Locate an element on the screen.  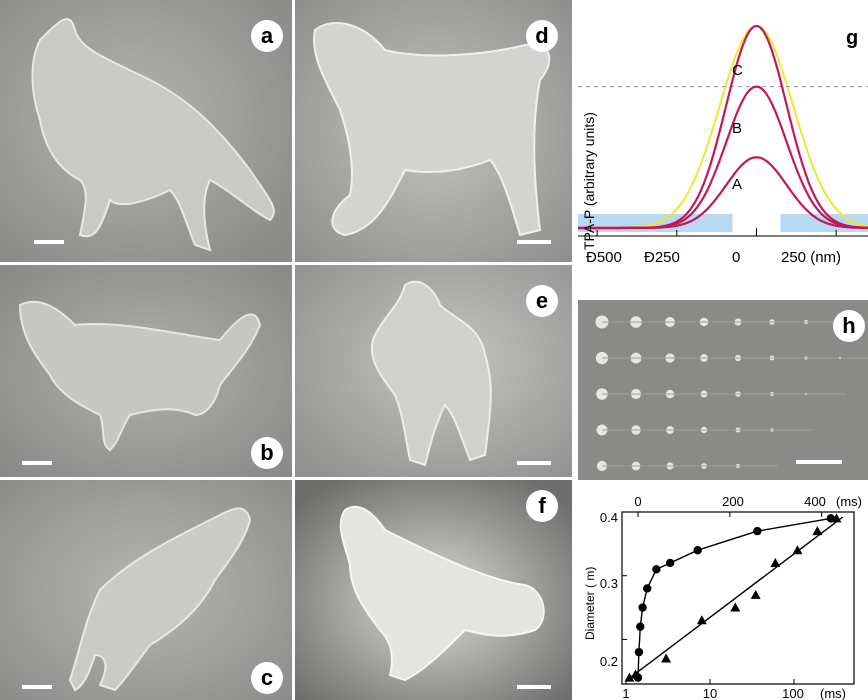
panel-f: f is located at coordinates (433, 590).